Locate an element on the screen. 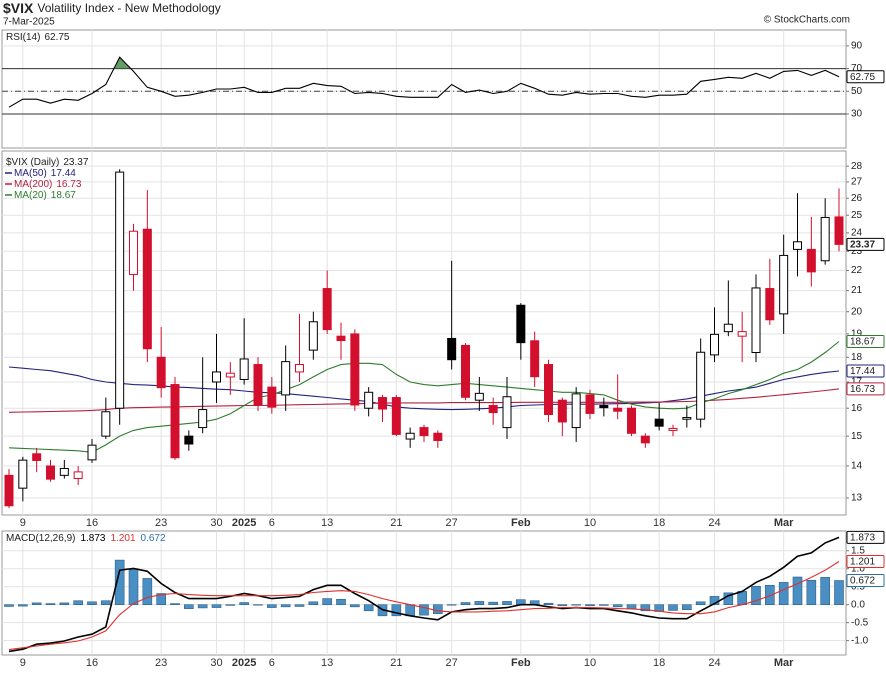 The height and width of the screenshot is (673, 886). legend: MA(50) 17.44 is located at coordinates (45, 173).